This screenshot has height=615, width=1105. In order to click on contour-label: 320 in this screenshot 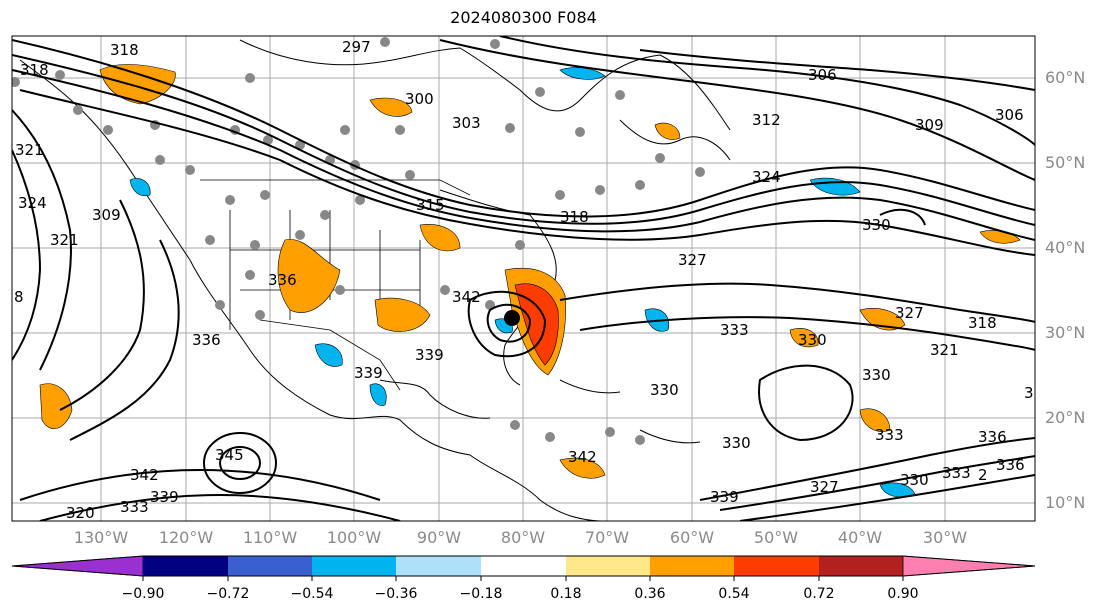, I will do `click(80, 513)`.